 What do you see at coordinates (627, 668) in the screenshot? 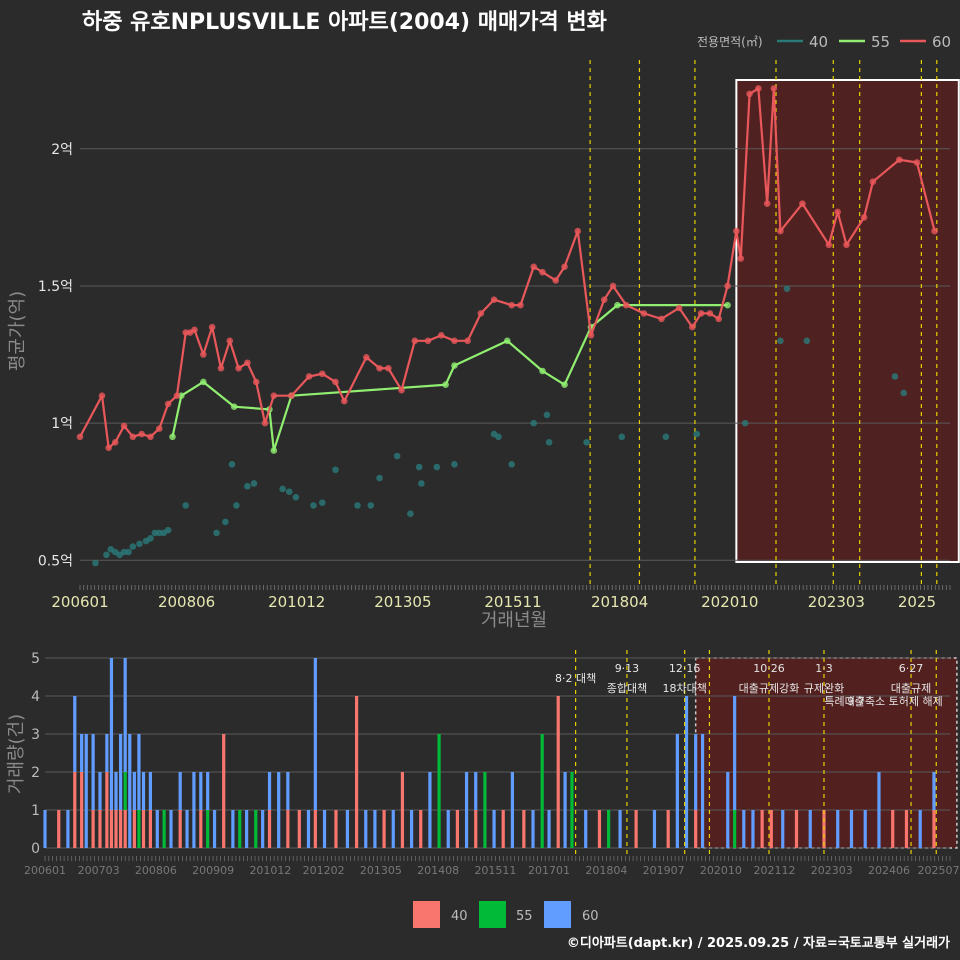
I see `annotation-line1: 9·13` at bounding box center [627, 668].